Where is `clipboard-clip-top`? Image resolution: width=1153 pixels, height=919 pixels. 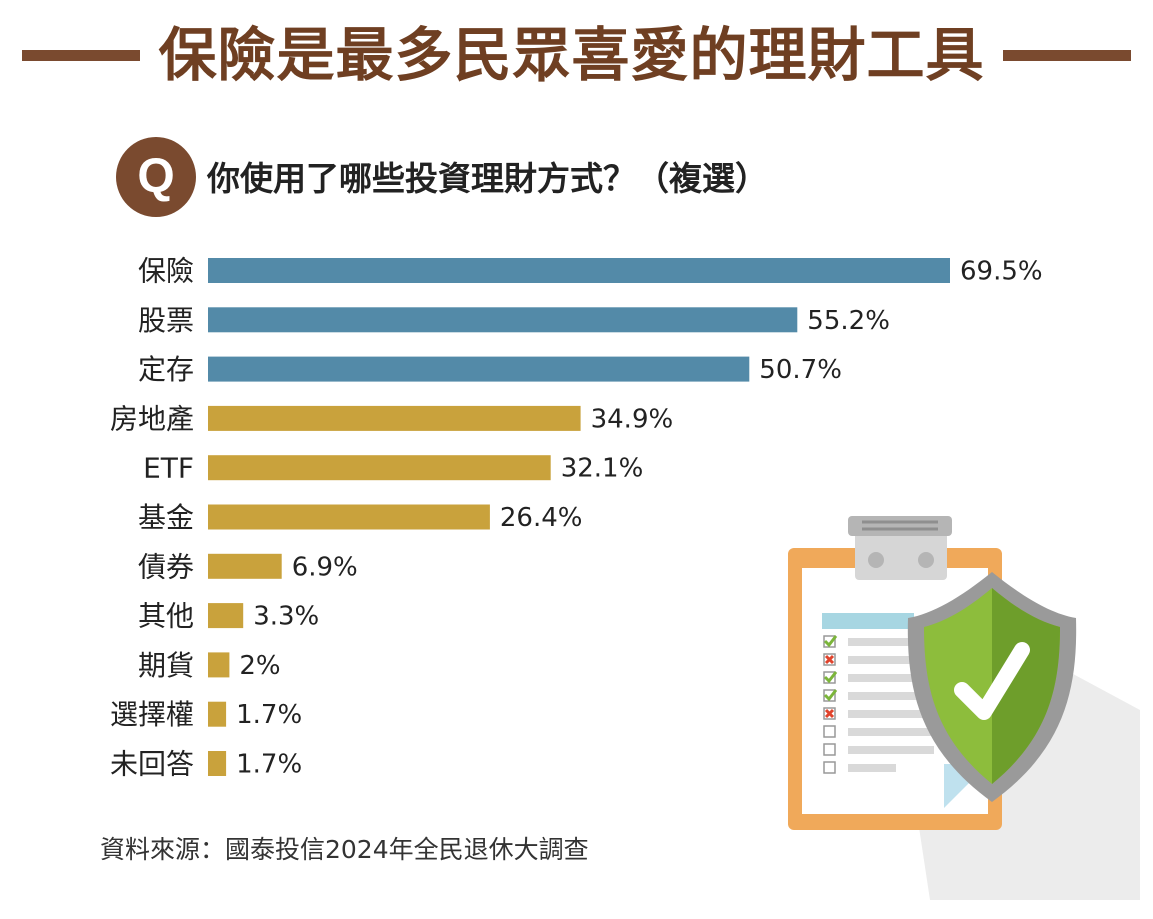 clipboard-clip-top is located at coordinates (900, 526).